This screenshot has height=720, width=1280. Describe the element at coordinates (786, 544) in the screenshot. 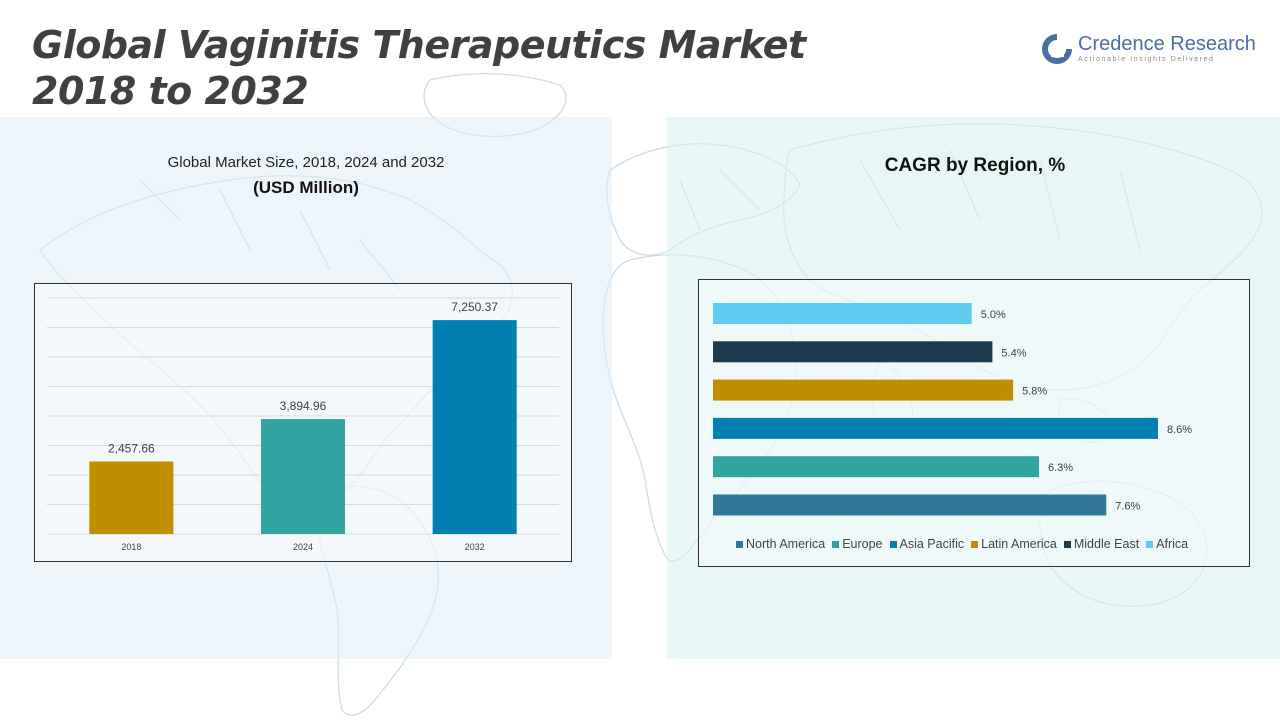

I see `legend-label: North America` at that location.